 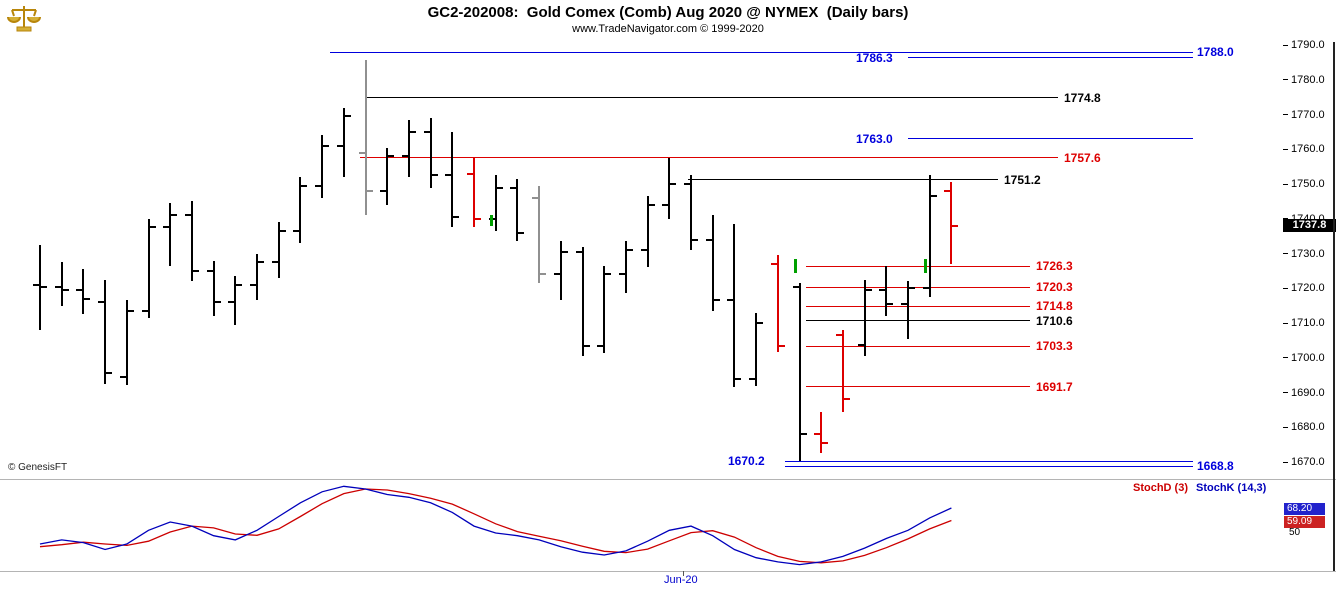 I want to click on genesis-logo-icon, so click(x=24, y=18).